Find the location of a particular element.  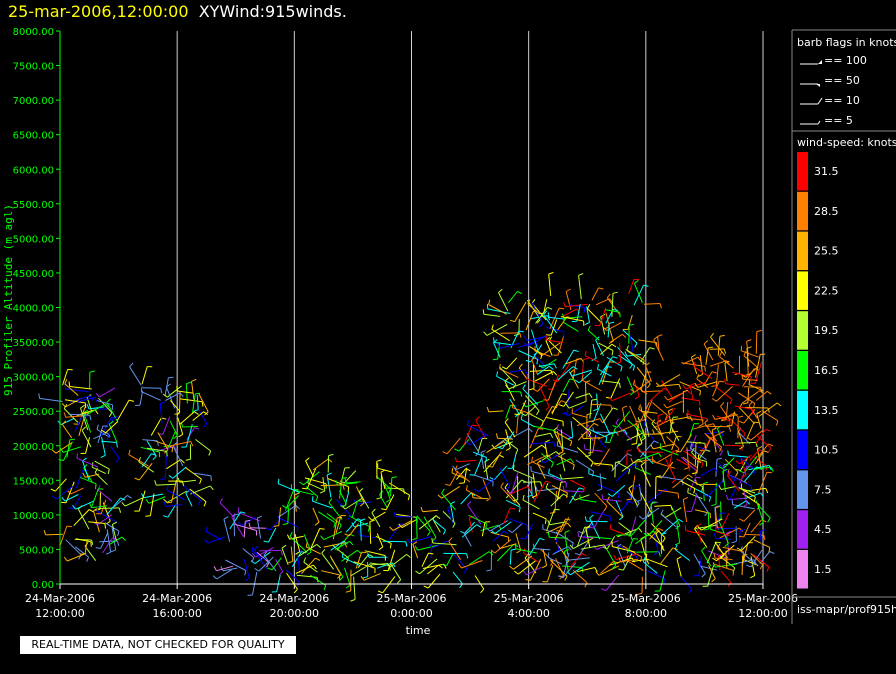

x-tick-label-time: 8:00:00 is located at coordinates (646, 613).